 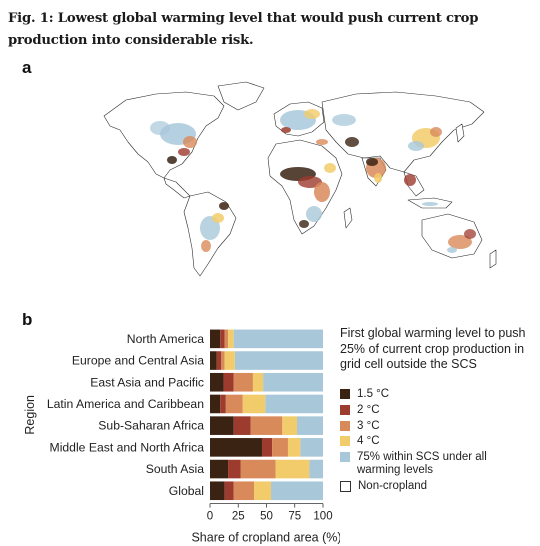 What do you see at coordinates (322, 517) in the screenshot?
I see `x-tick-label: 100` at bounding box center [322, 517].